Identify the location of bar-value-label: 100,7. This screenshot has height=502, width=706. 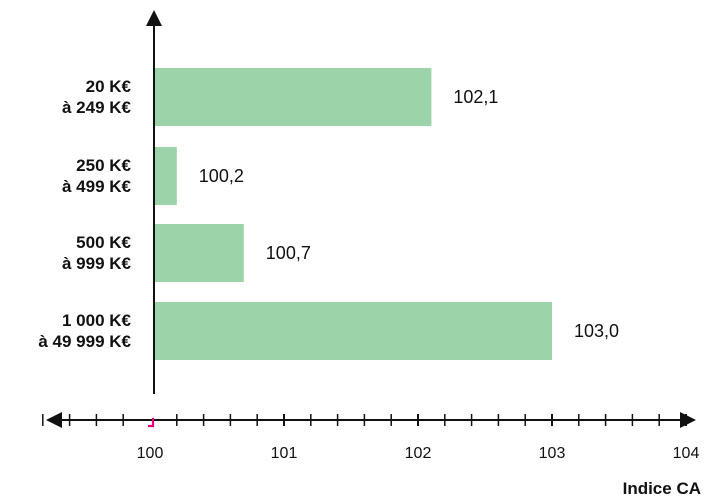
(288, 253).